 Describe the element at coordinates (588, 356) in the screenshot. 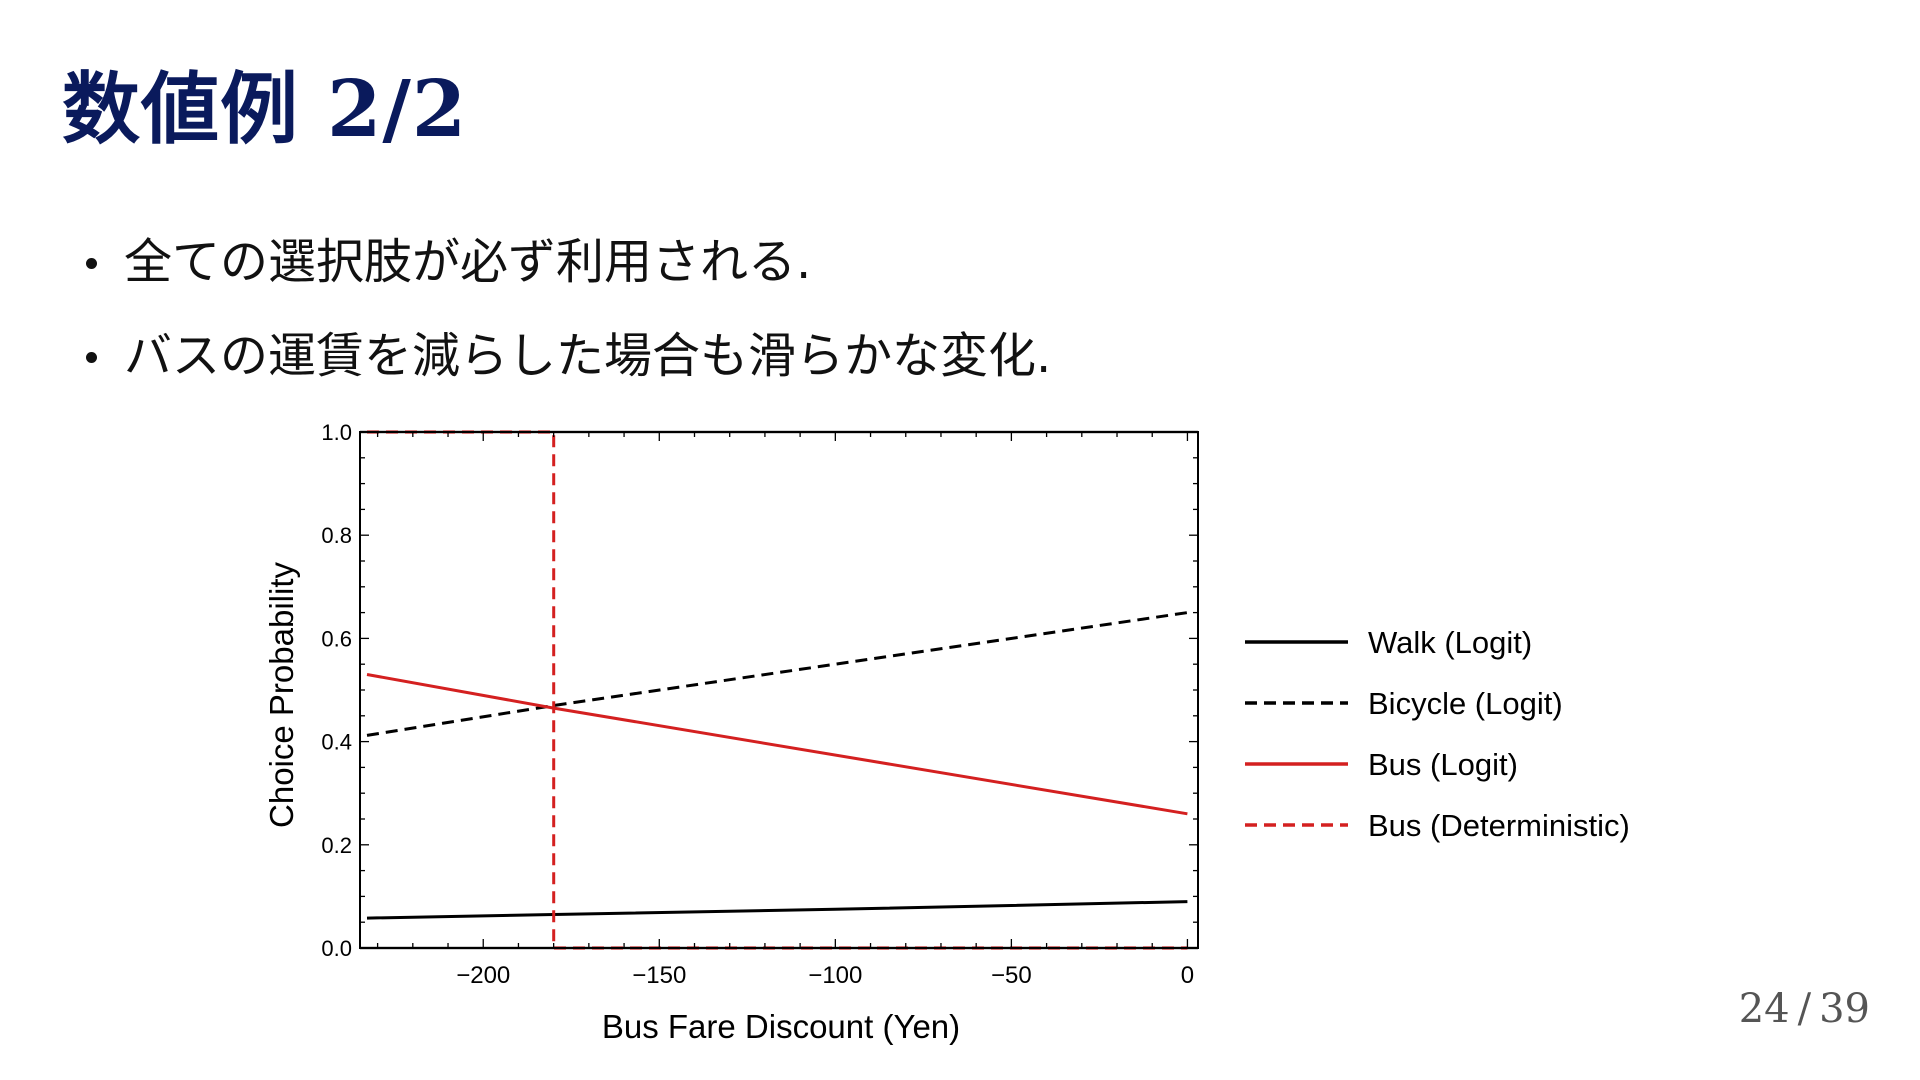

I see `bullet-text: バスの運賃を減らした場合も滑らかな変化.` at that location.